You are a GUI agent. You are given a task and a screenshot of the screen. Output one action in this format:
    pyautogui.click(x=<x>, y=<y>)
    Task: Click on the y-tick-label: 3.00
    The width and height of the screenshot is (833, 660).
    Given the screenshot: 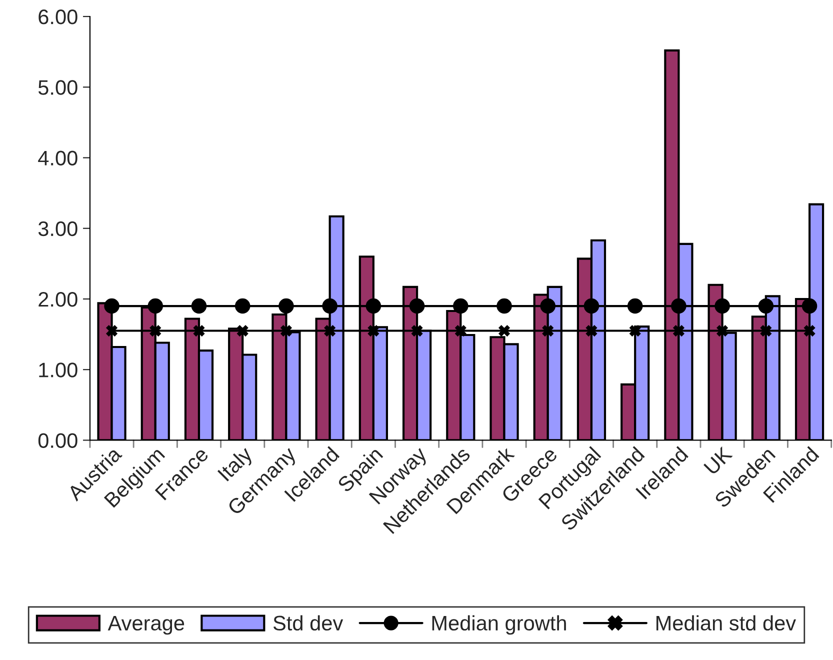 What is the action you would take?
    pyautogui.click(x=58, y=228)
    